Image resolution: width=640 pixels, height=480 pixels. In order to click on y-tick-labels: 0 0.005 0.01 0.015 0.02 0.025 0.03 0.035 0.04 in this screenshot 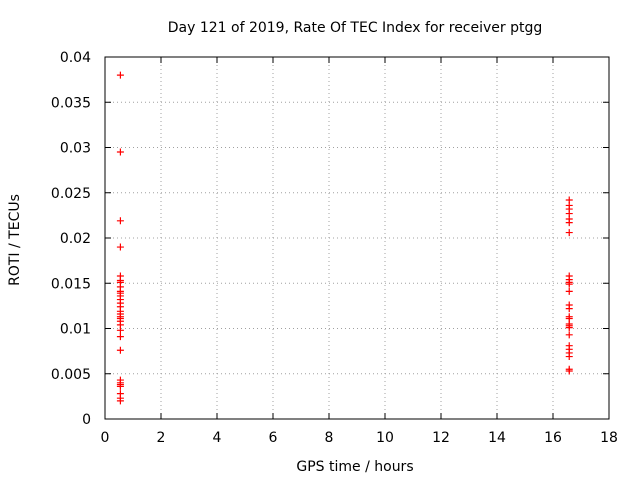, I will do `click(71, 239)`.